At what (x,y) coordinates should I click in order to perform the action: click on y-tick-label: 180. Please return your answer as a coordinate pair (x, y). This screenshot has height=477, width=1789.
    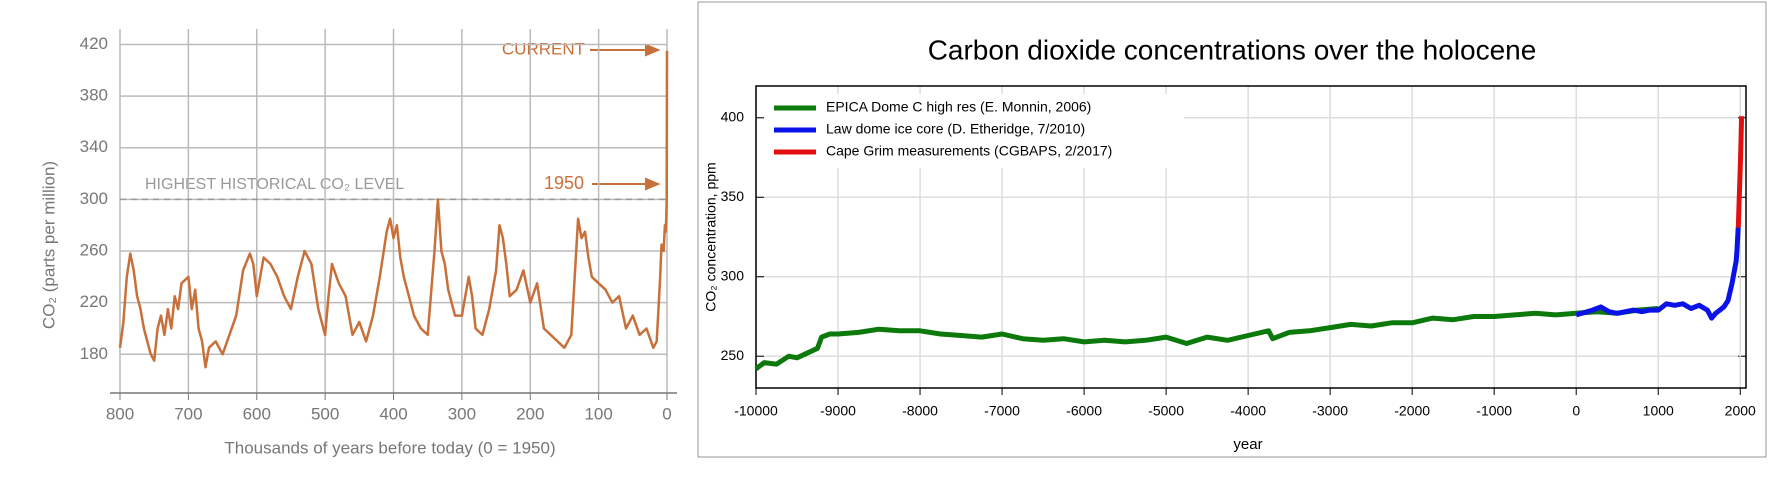
    Looking at the image, I should click on (94, 353).